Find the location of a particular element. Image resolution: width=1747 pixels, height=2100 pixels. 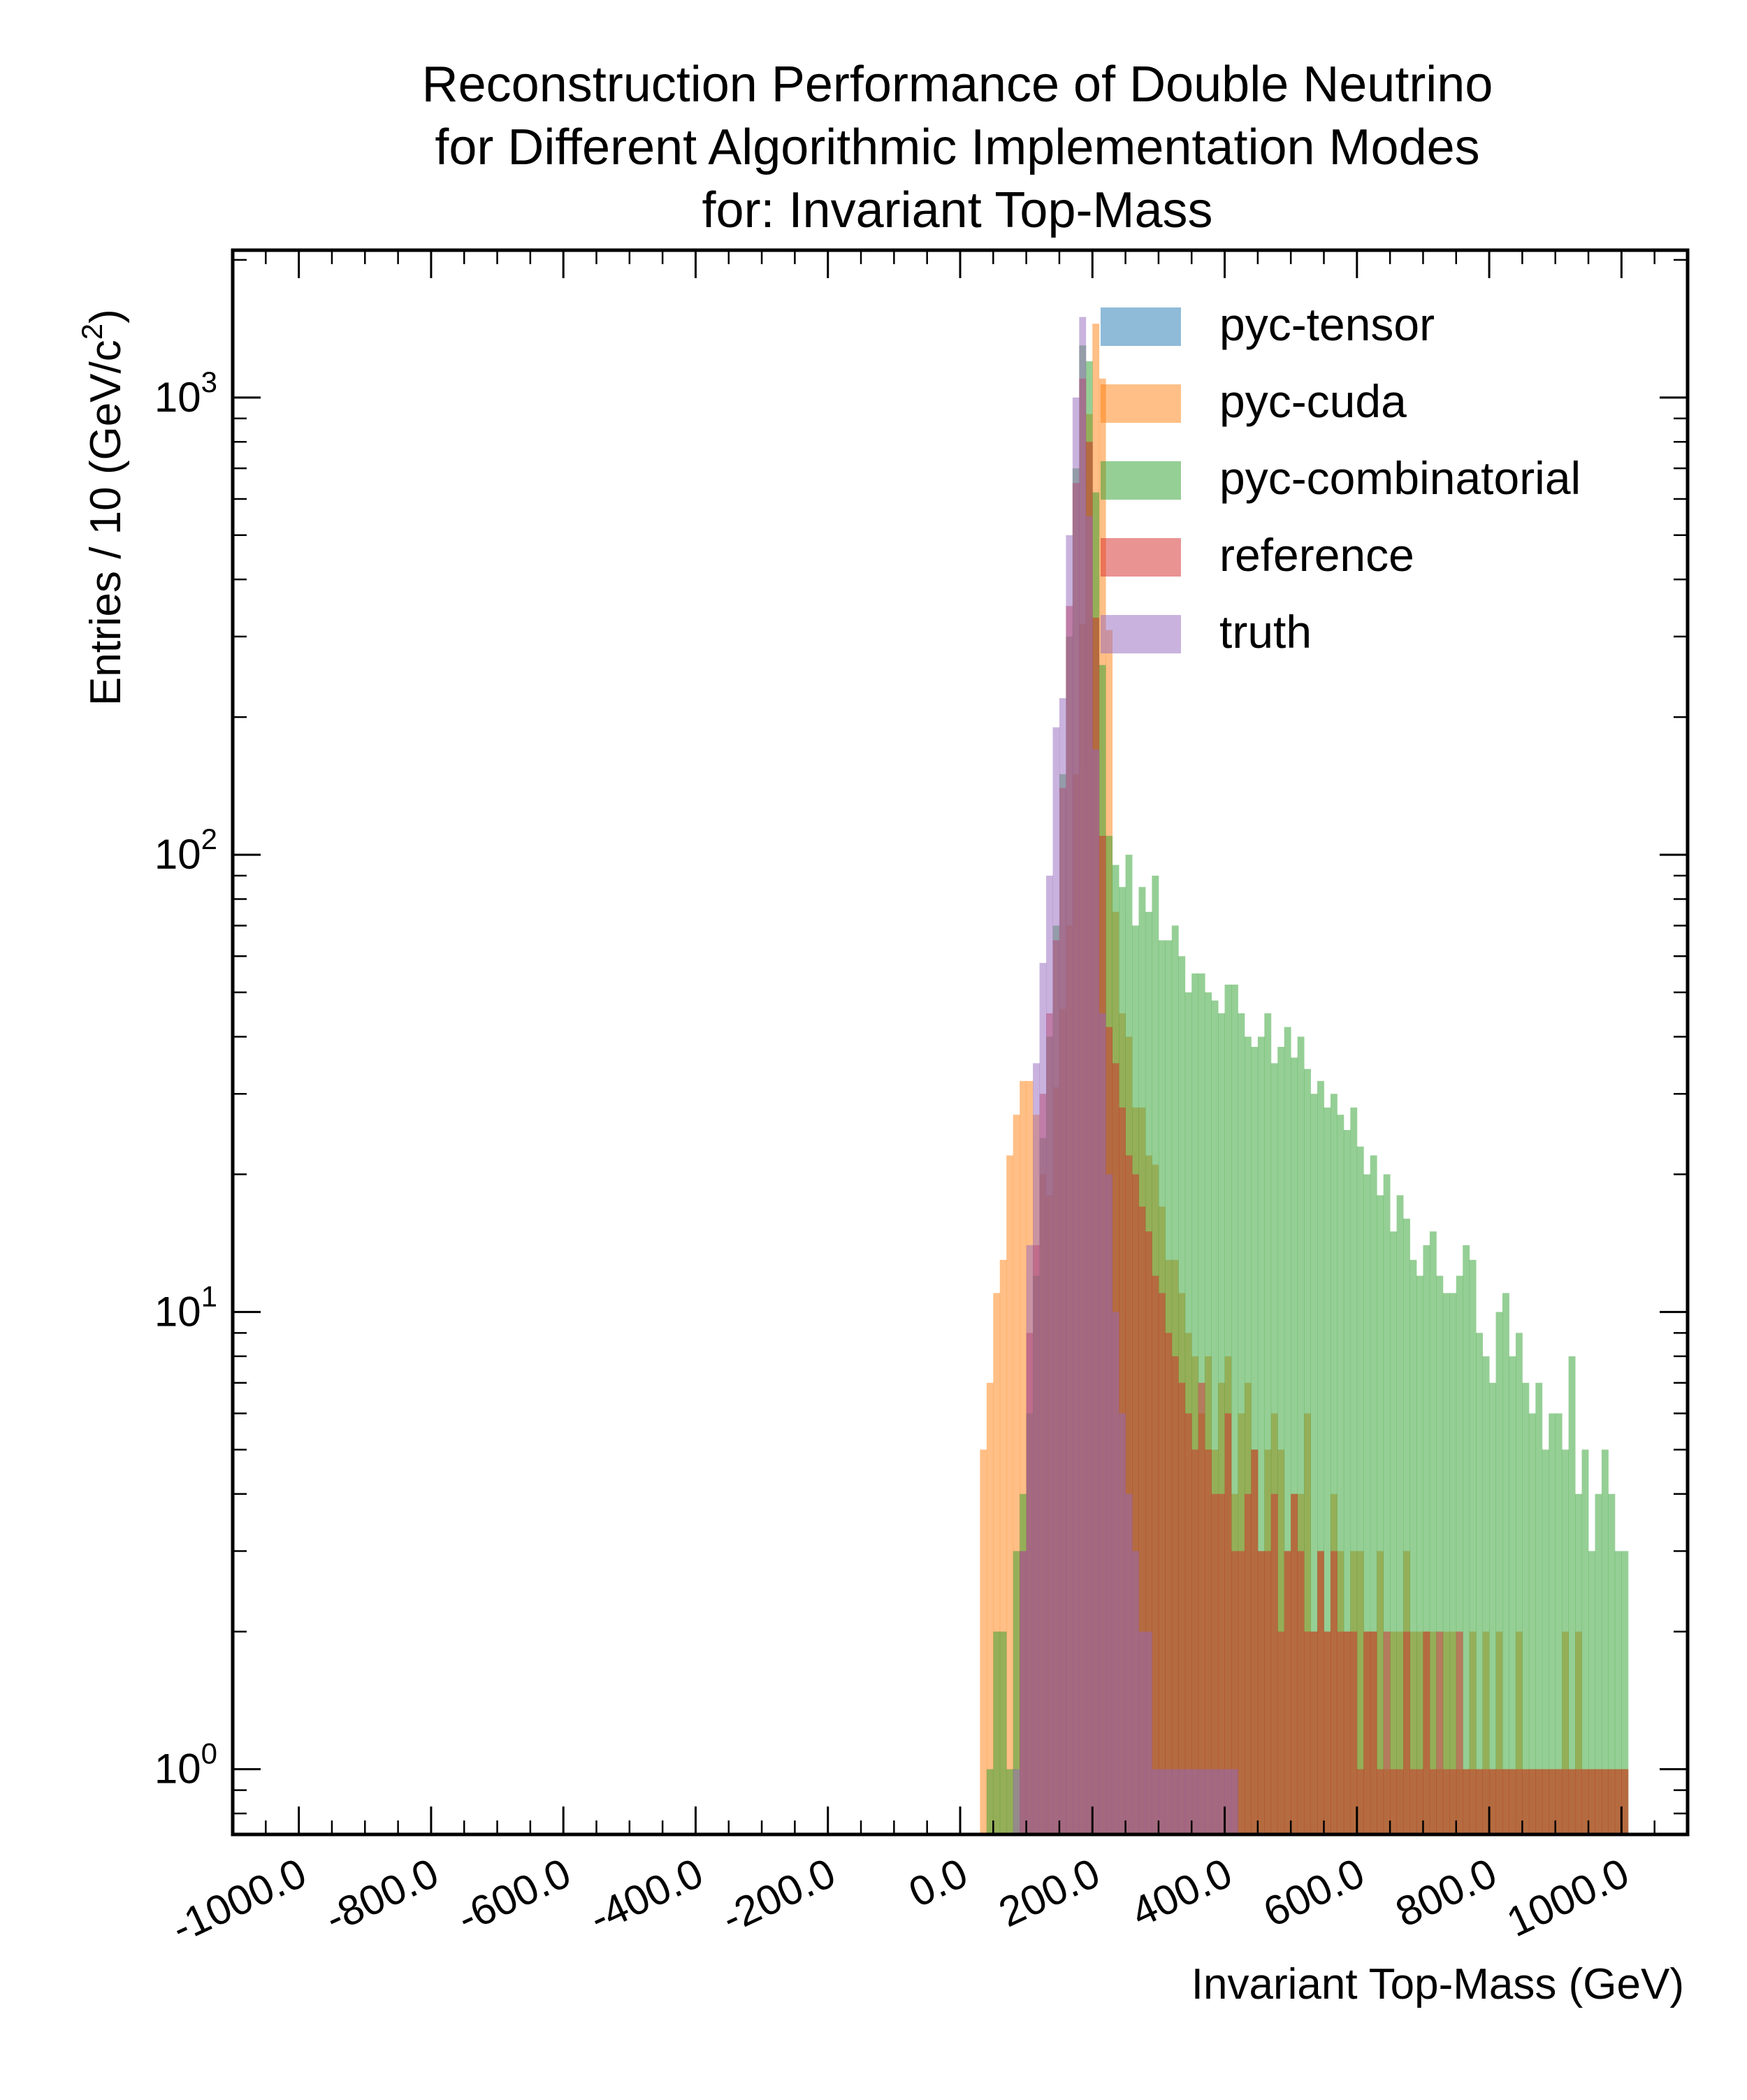

legend-label: reference is located at coordinates (1316, 555).